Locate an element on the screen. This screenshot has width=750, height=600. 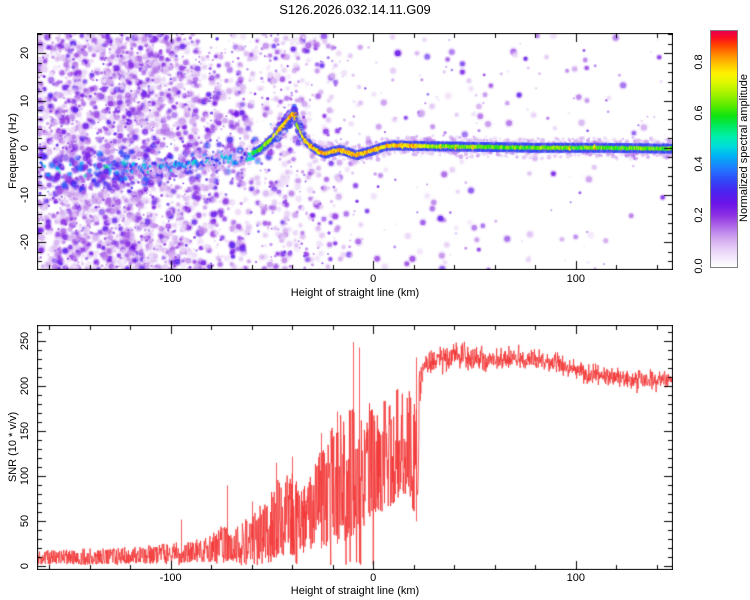
bottom-x-tick-label: -100 is located at coordinates (170, 578).